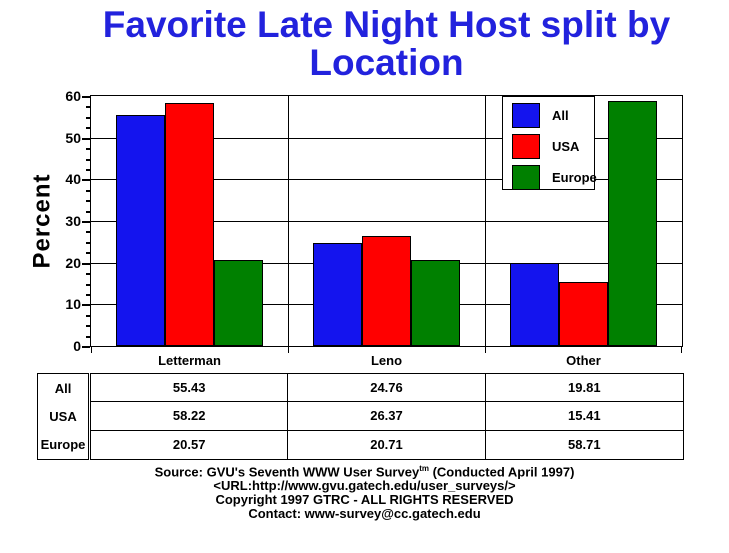 The height and width of the screenshot is (553, 729). What do you see at coordinates (566, 146) in the screenshot?
I see `legend-label: USA` at bounding box center [566, 146].